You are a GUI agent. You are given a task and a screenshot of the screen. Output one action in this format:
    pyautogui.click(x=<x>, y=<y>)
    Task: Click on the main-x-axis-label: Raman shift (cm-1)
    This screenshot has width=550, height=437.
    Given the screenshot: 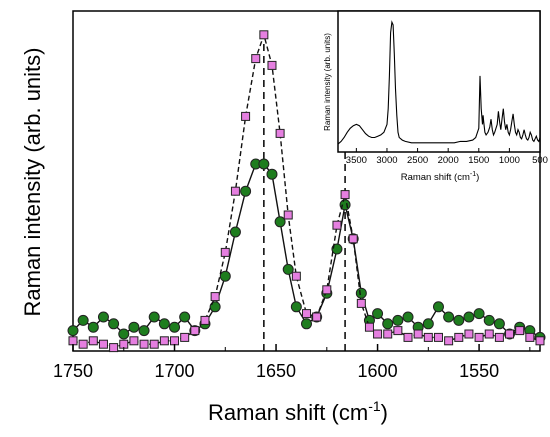 What is the action you would take?
    pyautogui.click(x=298, y=411)
    